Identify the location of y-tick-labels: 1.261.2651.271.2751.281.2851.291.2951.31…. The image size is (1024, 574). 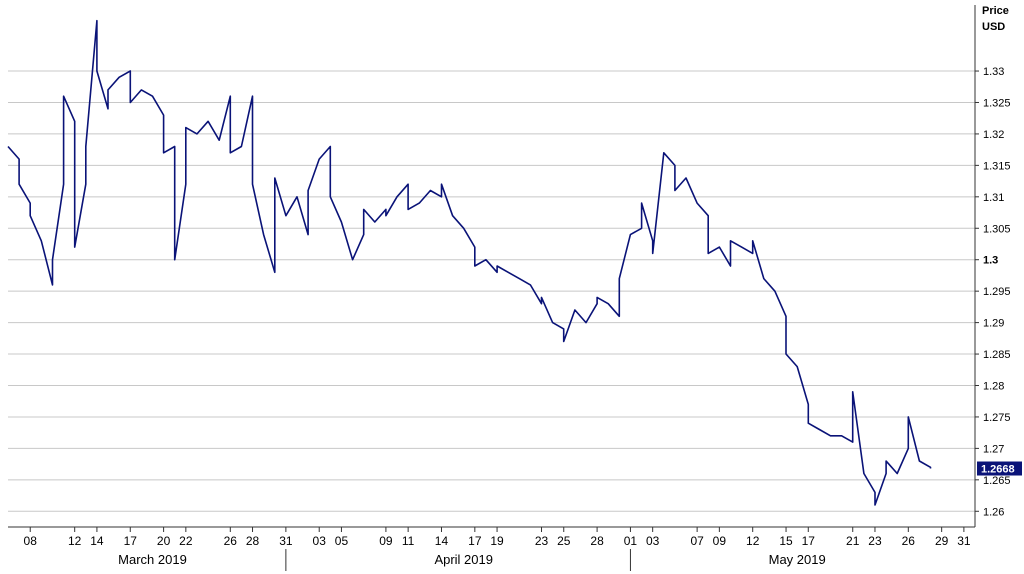
(993, 292).